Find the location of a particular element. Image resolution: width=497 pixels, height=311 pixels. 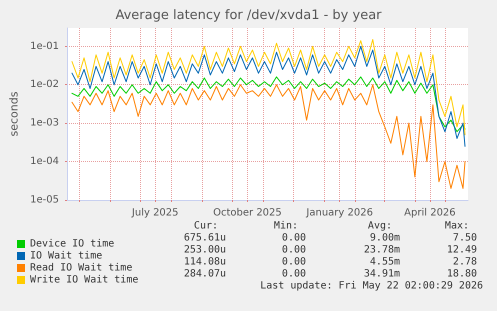

text: 34.91m is located at coordinates (382, 274).